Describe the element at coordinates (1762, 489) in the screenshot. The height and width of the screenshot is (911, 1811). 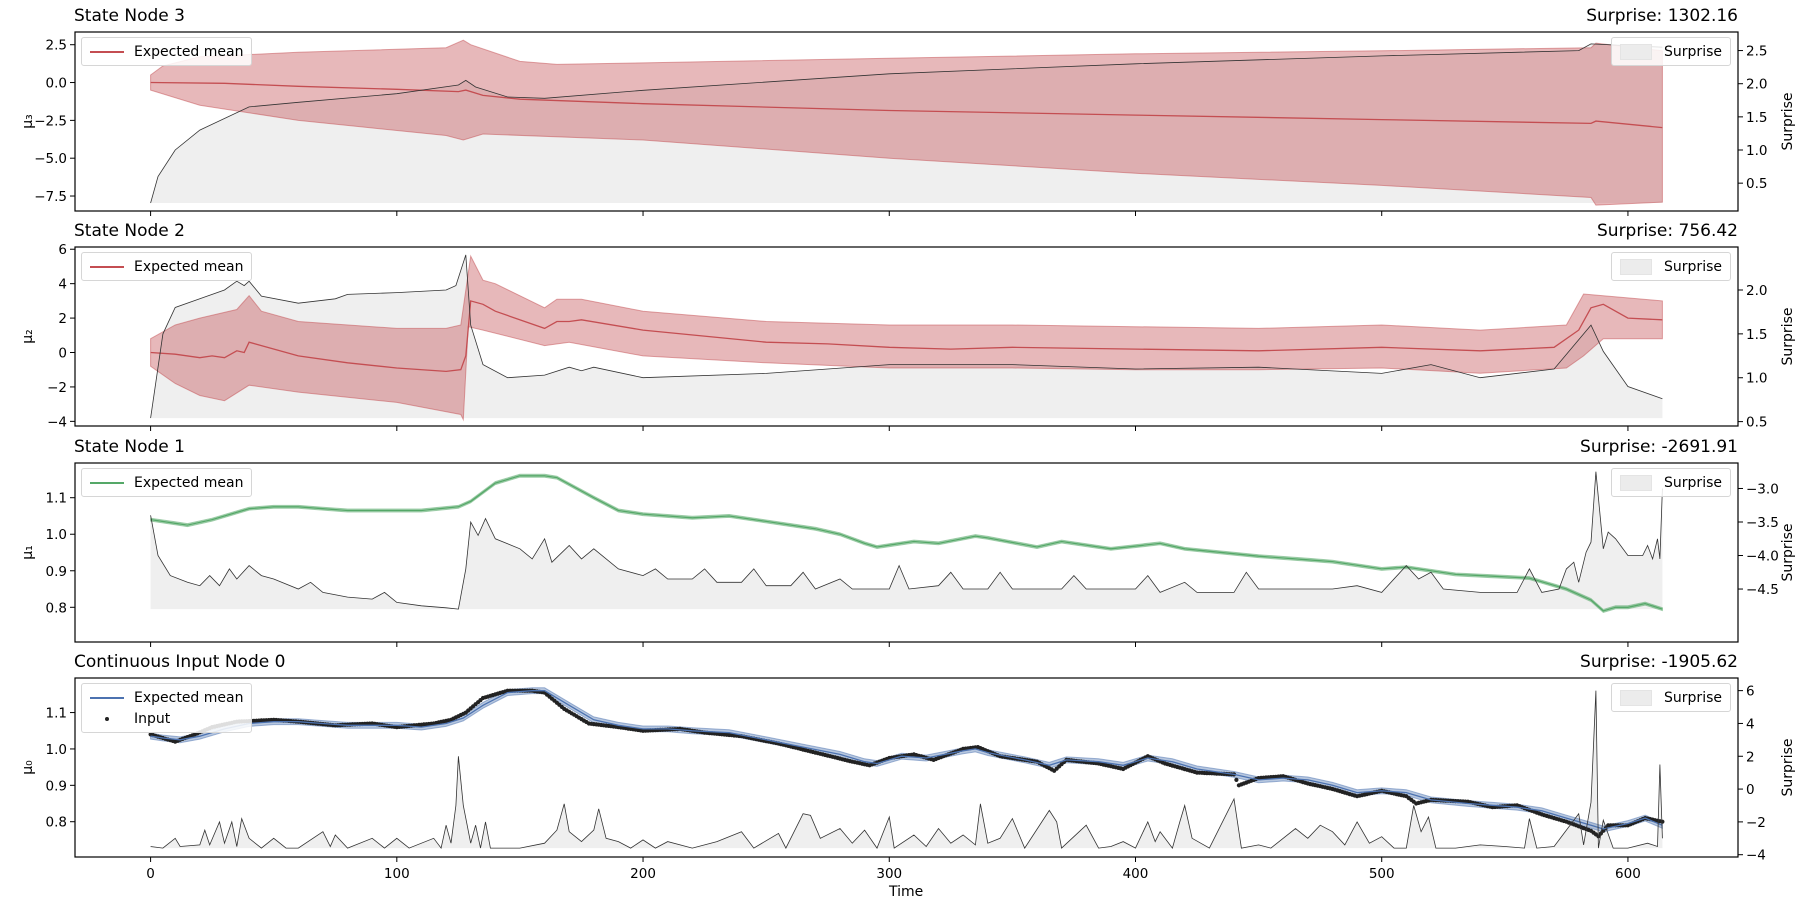
I see `y2-tick-label: −3.0` at that location.